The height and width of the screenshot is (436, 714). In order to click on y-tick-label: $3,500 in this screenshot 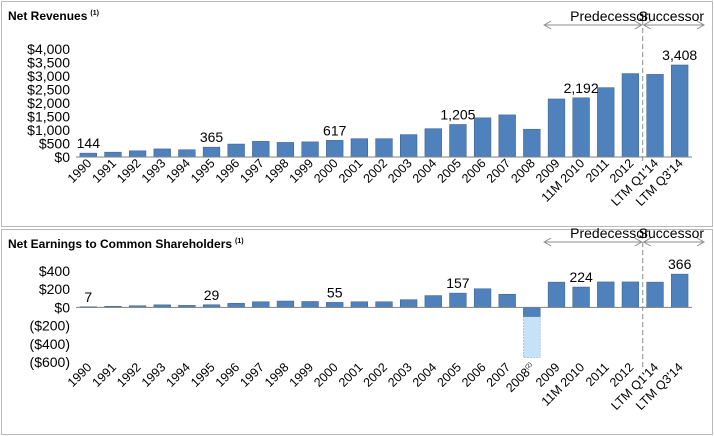, I will do `click(48, 63)`.